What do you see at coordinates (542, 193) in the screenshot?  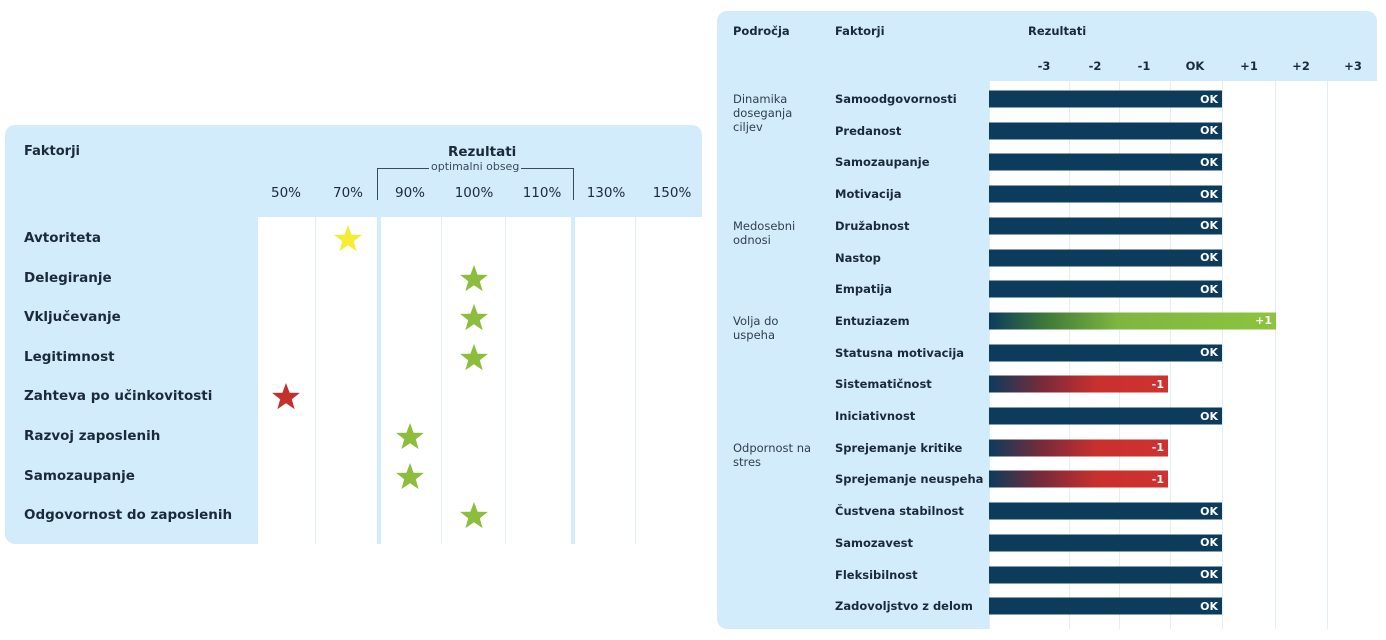 I see `x-tick-label: 110%` at bounding box center [542, 193].